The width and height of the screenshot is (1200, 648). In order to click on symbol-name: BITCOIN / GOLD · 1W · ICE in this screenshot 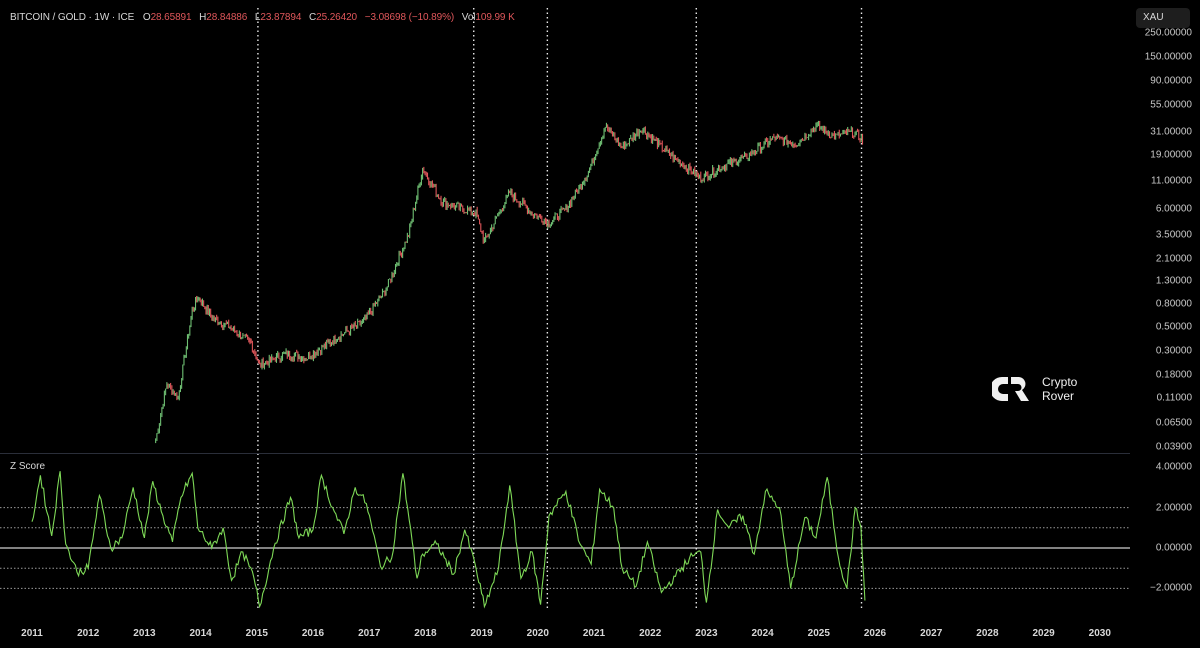, I will do `click(72, 17)`.